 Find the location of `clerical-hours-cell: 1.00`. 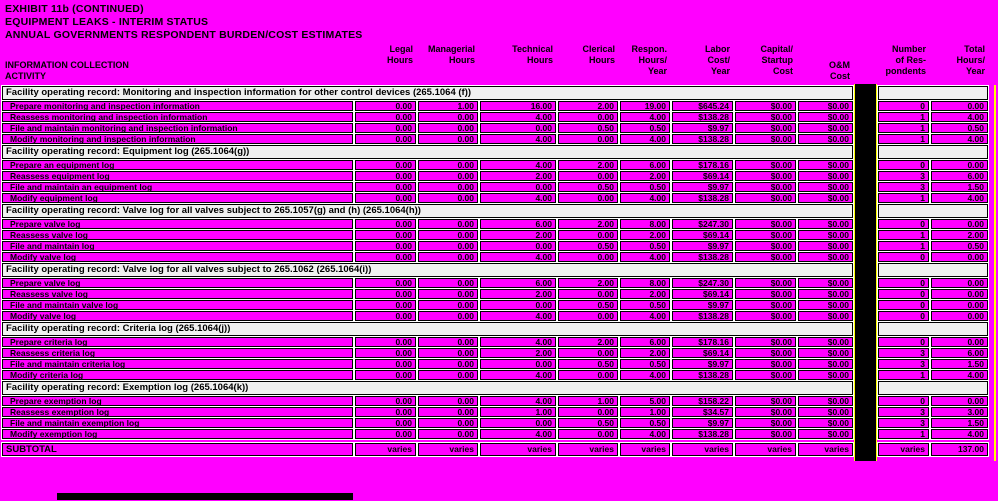

clerical-hours-cell: 1.00 is located at coordinates (588, 401).